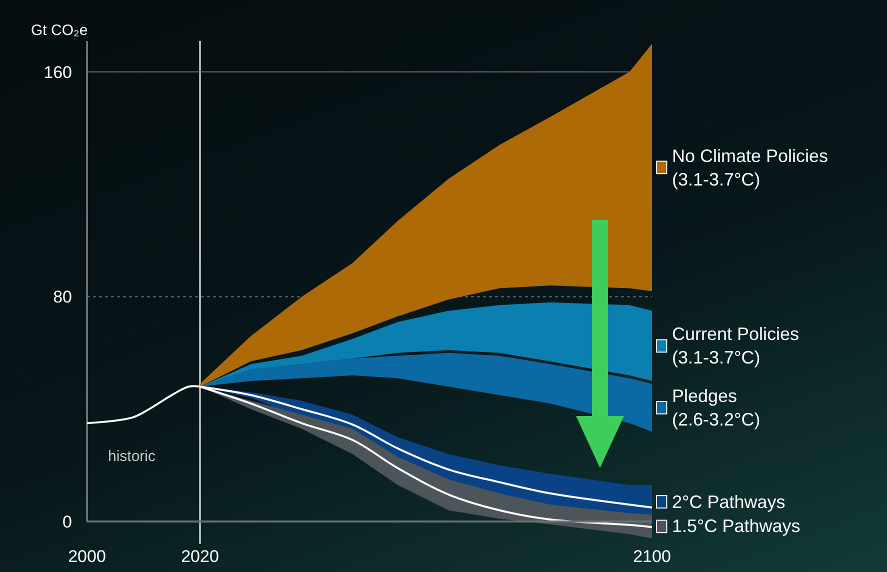 This screenshot has width=887, height=572. I want to click on legend-label: Pledges (2.6-3.2°C), so click(716, 408).